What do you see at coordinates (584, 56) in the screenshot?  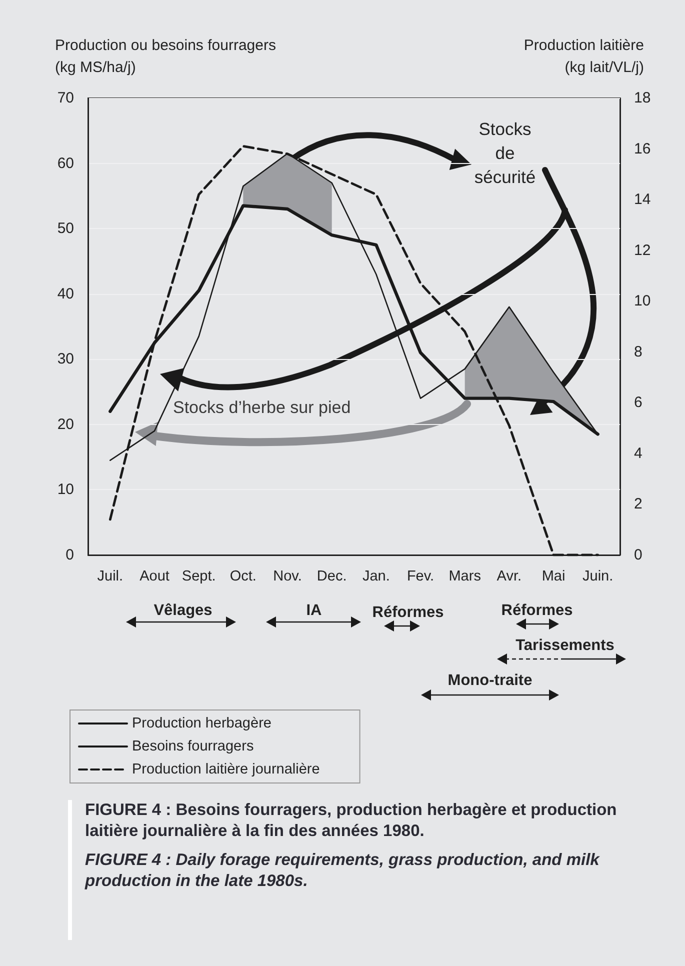 I see `y2-axis-title: Production laitière (kg lait/VL/j)` at bounding box center [584, 56].